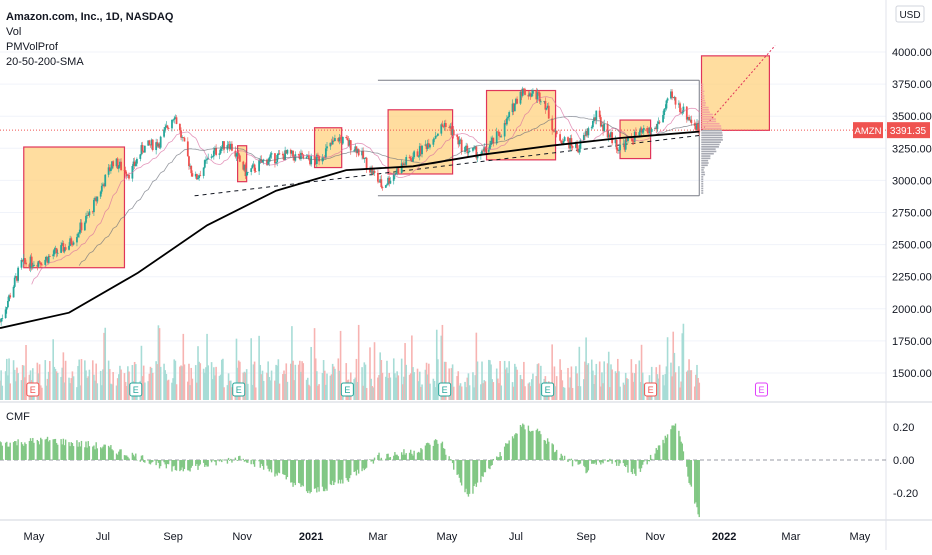 Image resolution: width=932 pixels, height=555 pixels. I want to click on earnings-marker-icon, so click(239, 389).